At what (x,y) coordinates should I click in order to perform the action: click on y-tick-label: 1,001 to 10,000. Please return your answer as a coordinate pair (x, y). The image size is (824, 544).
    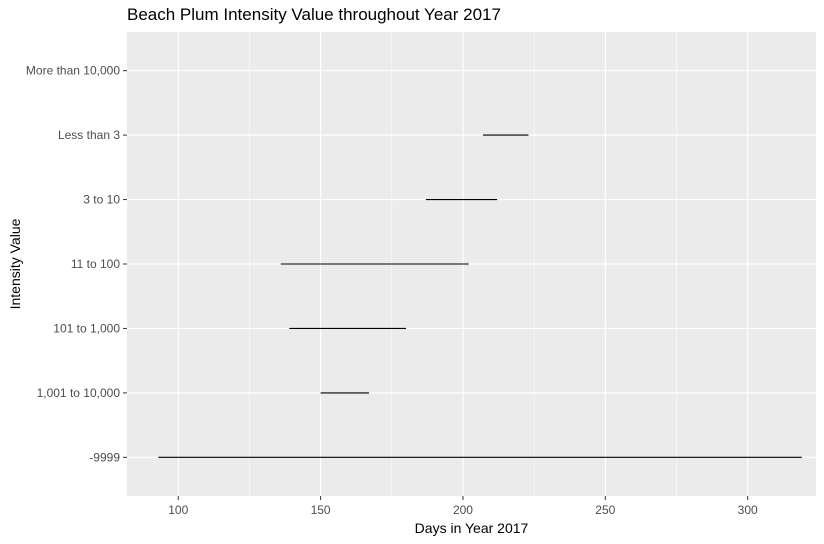
    Looking at the image, I should click on (79, 393).